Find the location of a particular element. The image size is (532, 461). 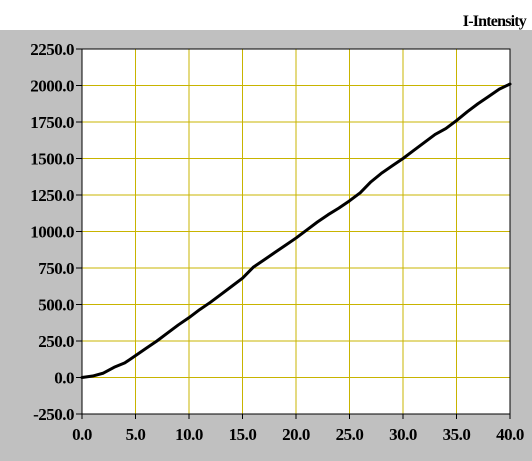

x-tick-label: 20.0 is located at coordinates (296, 434).